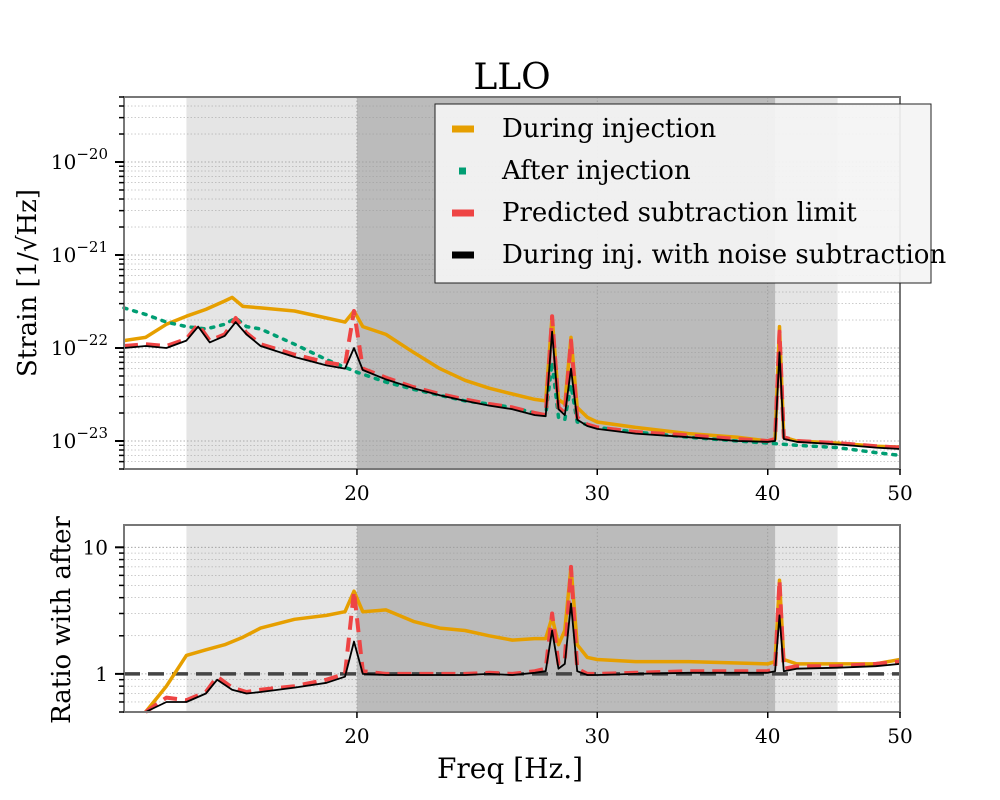 This screenshot has height=800, width=1000. Describe the element at coordinates (510, 768) in the screenshot. I see `x-axis-label: Freq [Hz.]` at that location.